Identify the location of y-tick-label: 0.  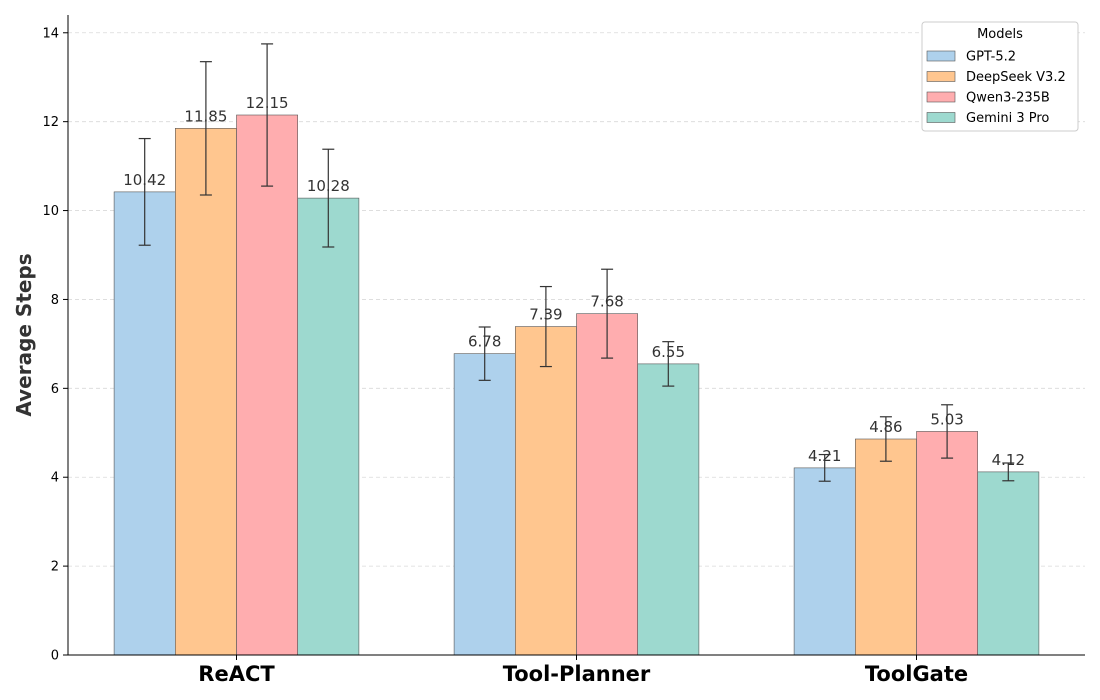
(55, 656).